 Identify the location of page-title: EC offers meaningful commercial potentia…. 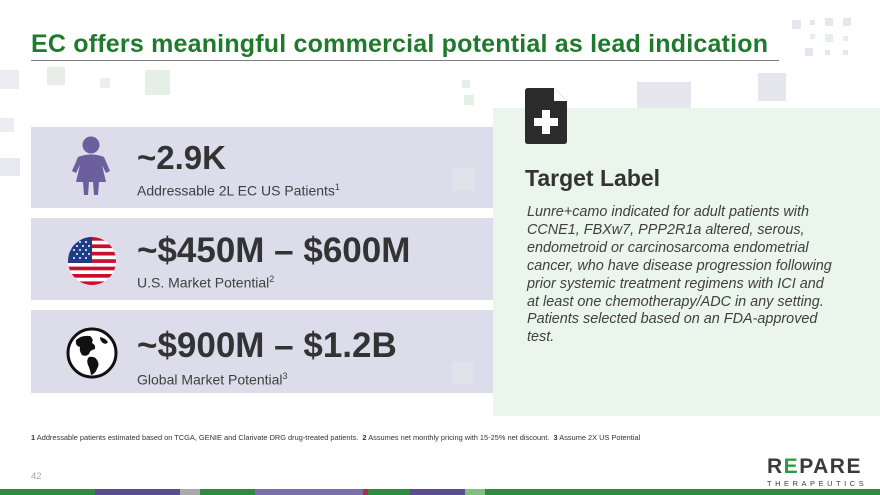
(400, 44).